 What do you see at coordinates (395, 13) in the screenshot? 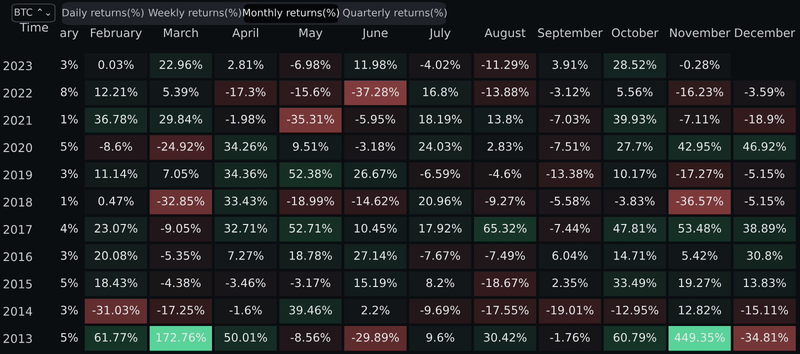
I see `text: Quarterly returns(%)` at bounding box center [395, 13].